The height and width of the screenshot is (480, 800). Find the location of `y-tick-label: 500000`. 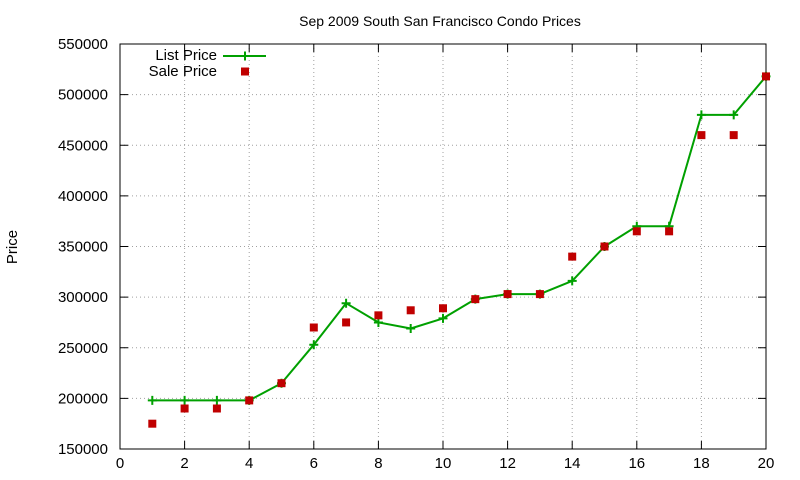

y-tick-label: 500000 is located at coordinates (83, 95).